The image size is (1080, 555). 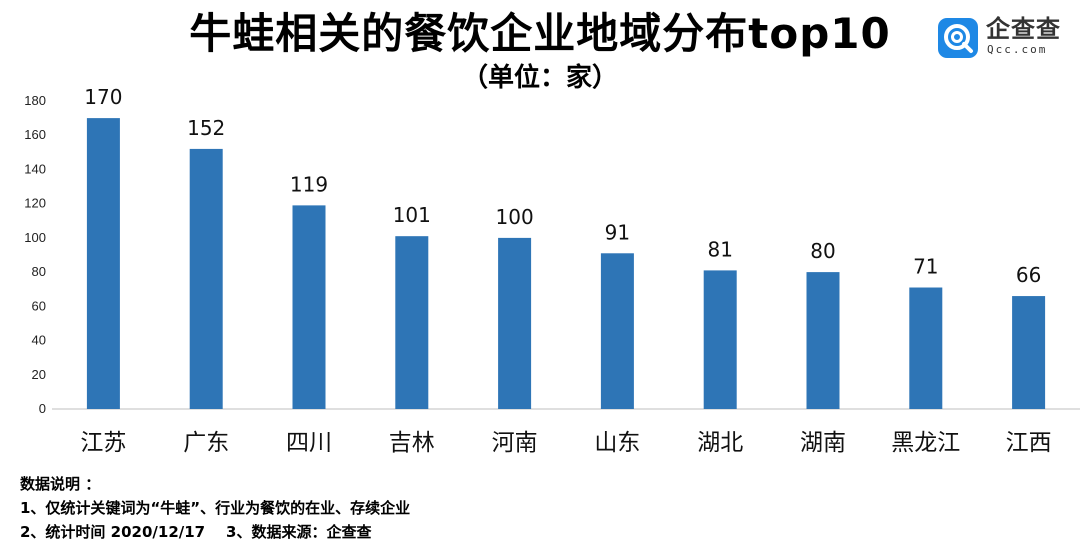 I want to click on y-tick-label: 120, so click(x=35, y=203).